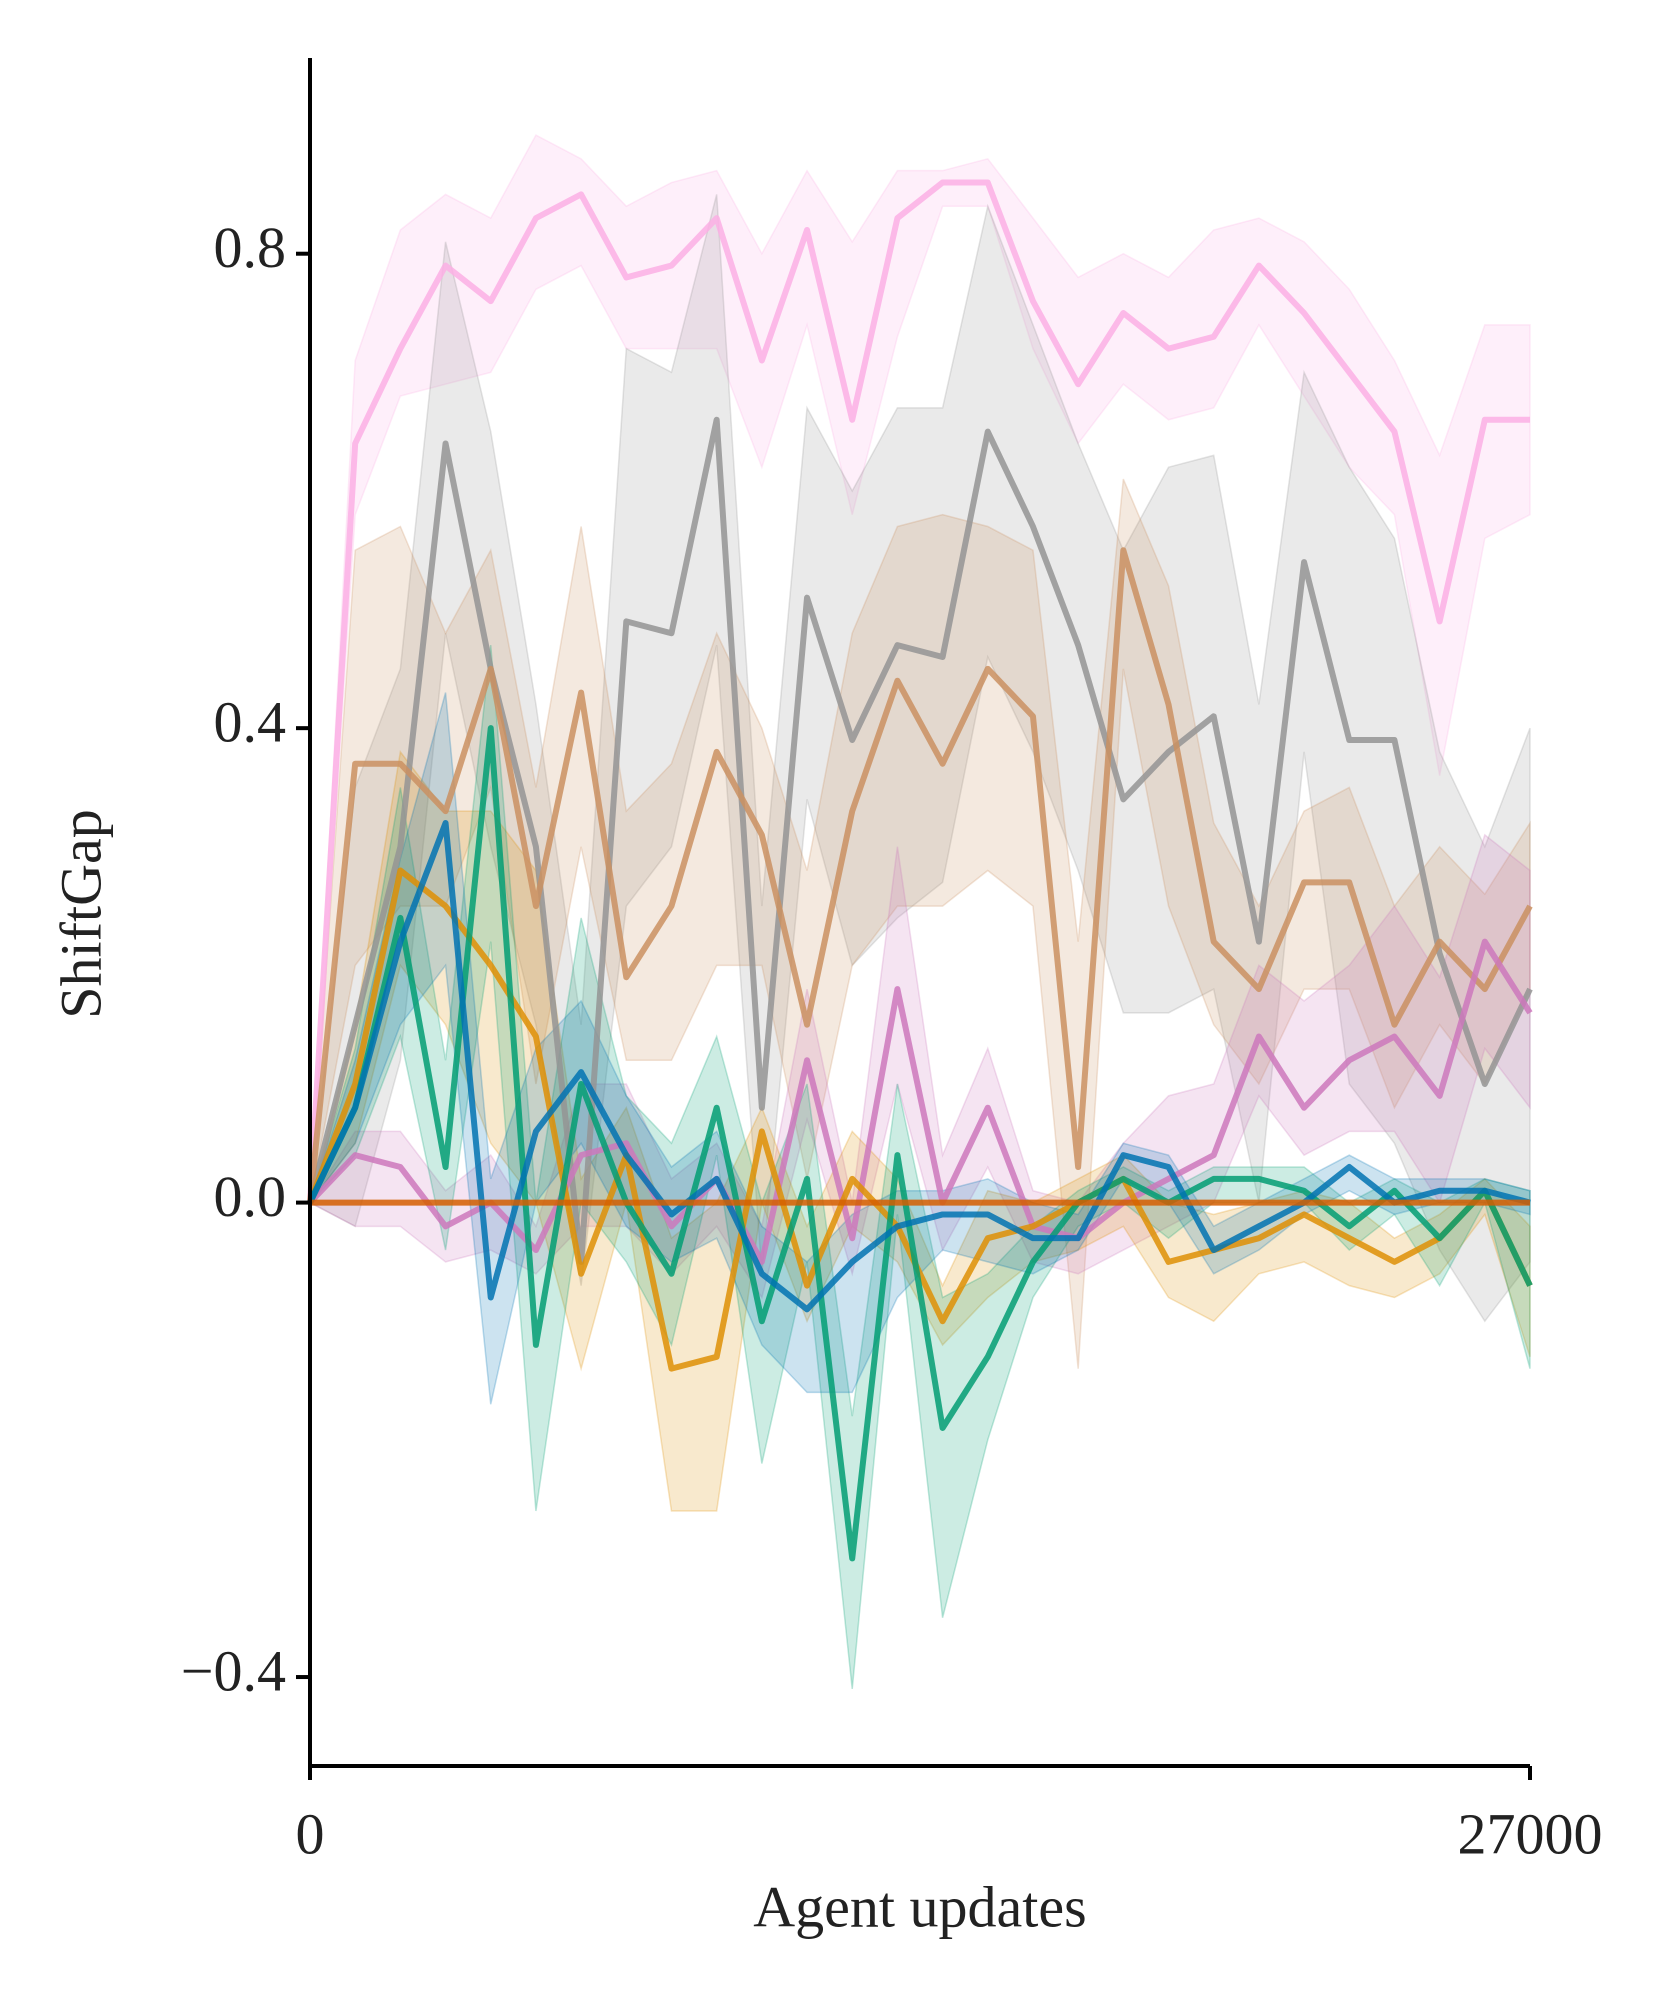 The width and height of the screenshot is (1661, 1998). What do you see at coordinates (919, 1906) in the screenshot?
I see `x-axis-label: Agent updates` at bounding box center [919, 1906].